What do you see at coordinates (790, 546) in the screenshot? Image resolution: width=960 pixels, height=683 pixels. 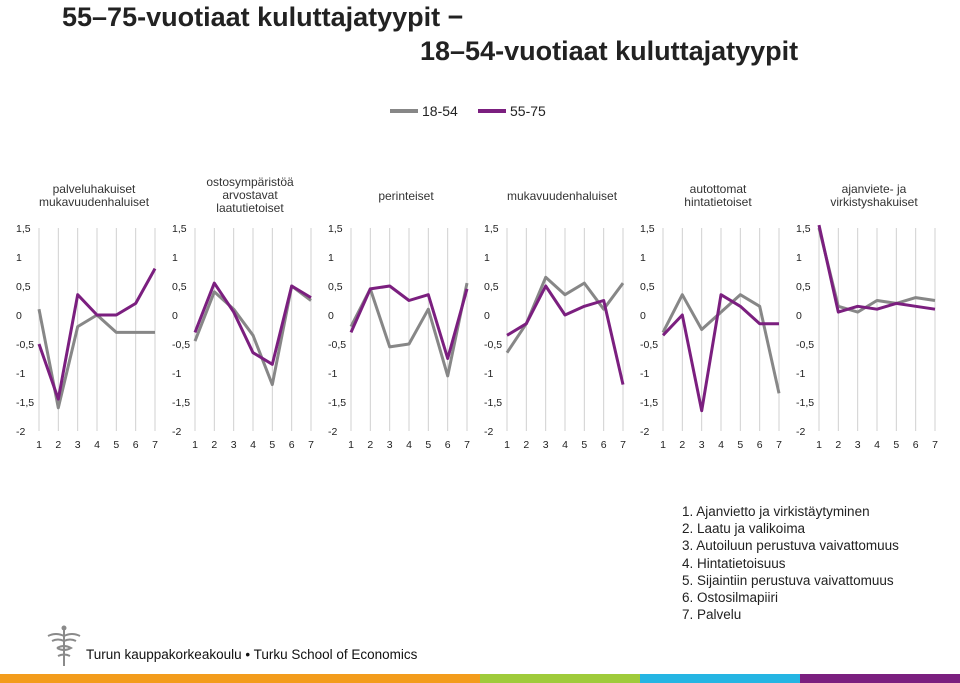 I see `category-note: 3. Autoiluun perustuva vaivattomuus` at bounding box center [790, 546].